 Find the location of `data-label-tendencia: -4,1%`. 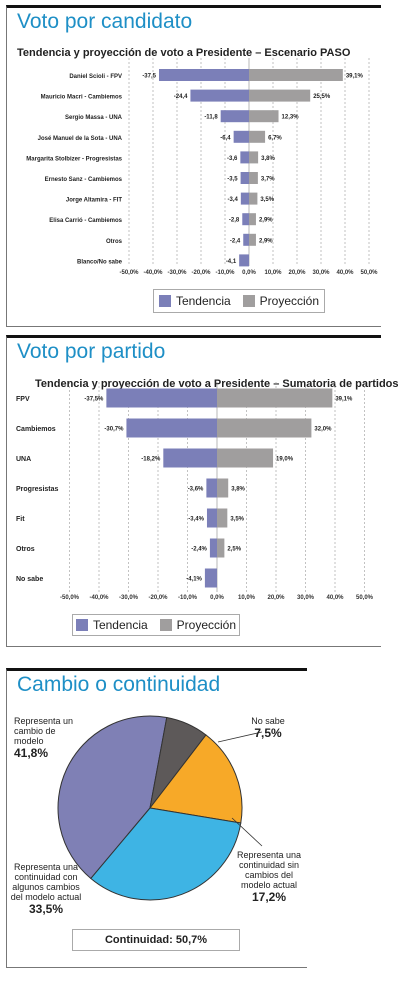

data-label-tendencia: -4,1% is located at coordinates (194, 580).